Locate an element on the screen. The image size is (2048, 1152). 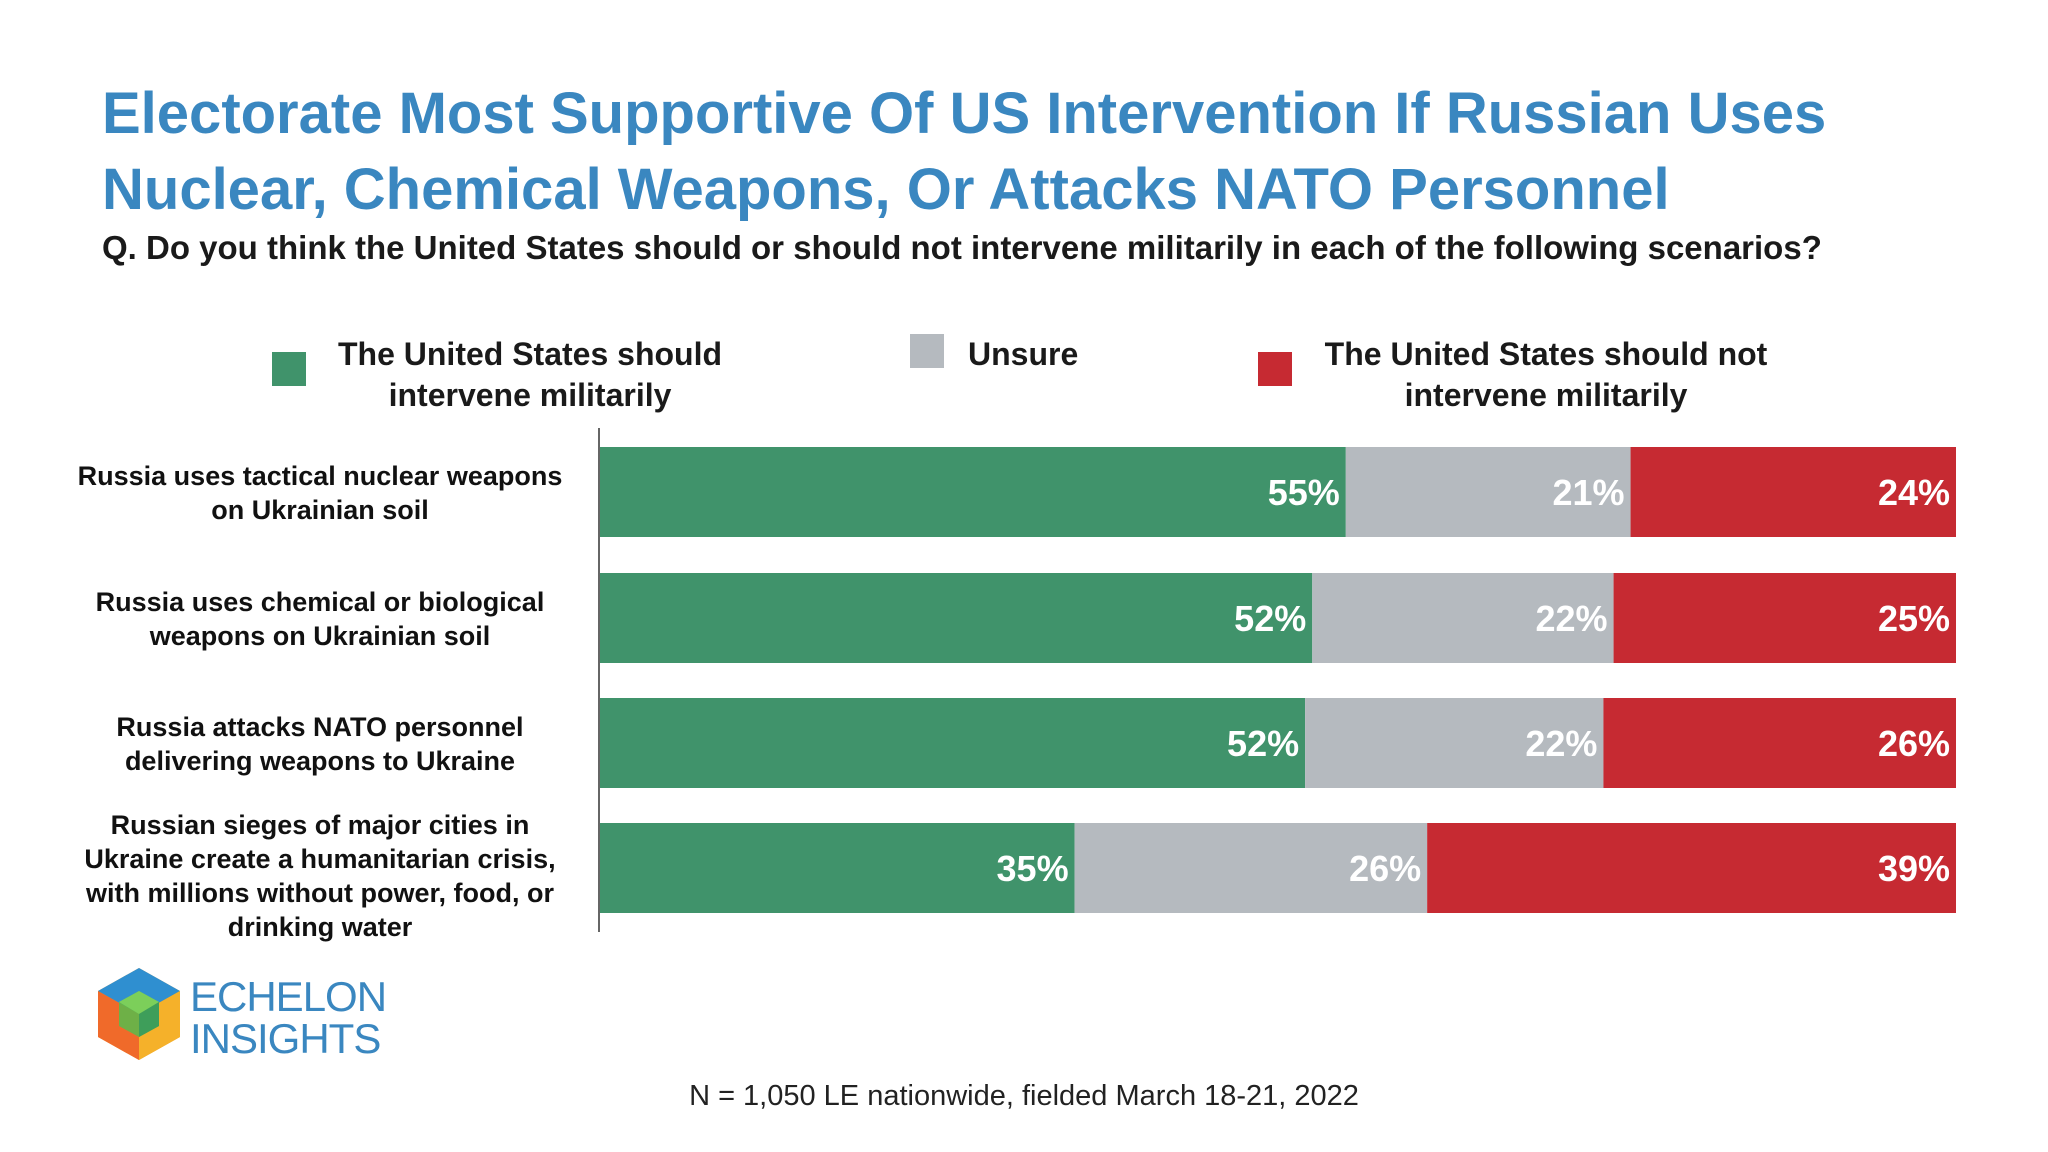
data-label-intervene-row-4: 35% is located at coordinates (1033, 868).